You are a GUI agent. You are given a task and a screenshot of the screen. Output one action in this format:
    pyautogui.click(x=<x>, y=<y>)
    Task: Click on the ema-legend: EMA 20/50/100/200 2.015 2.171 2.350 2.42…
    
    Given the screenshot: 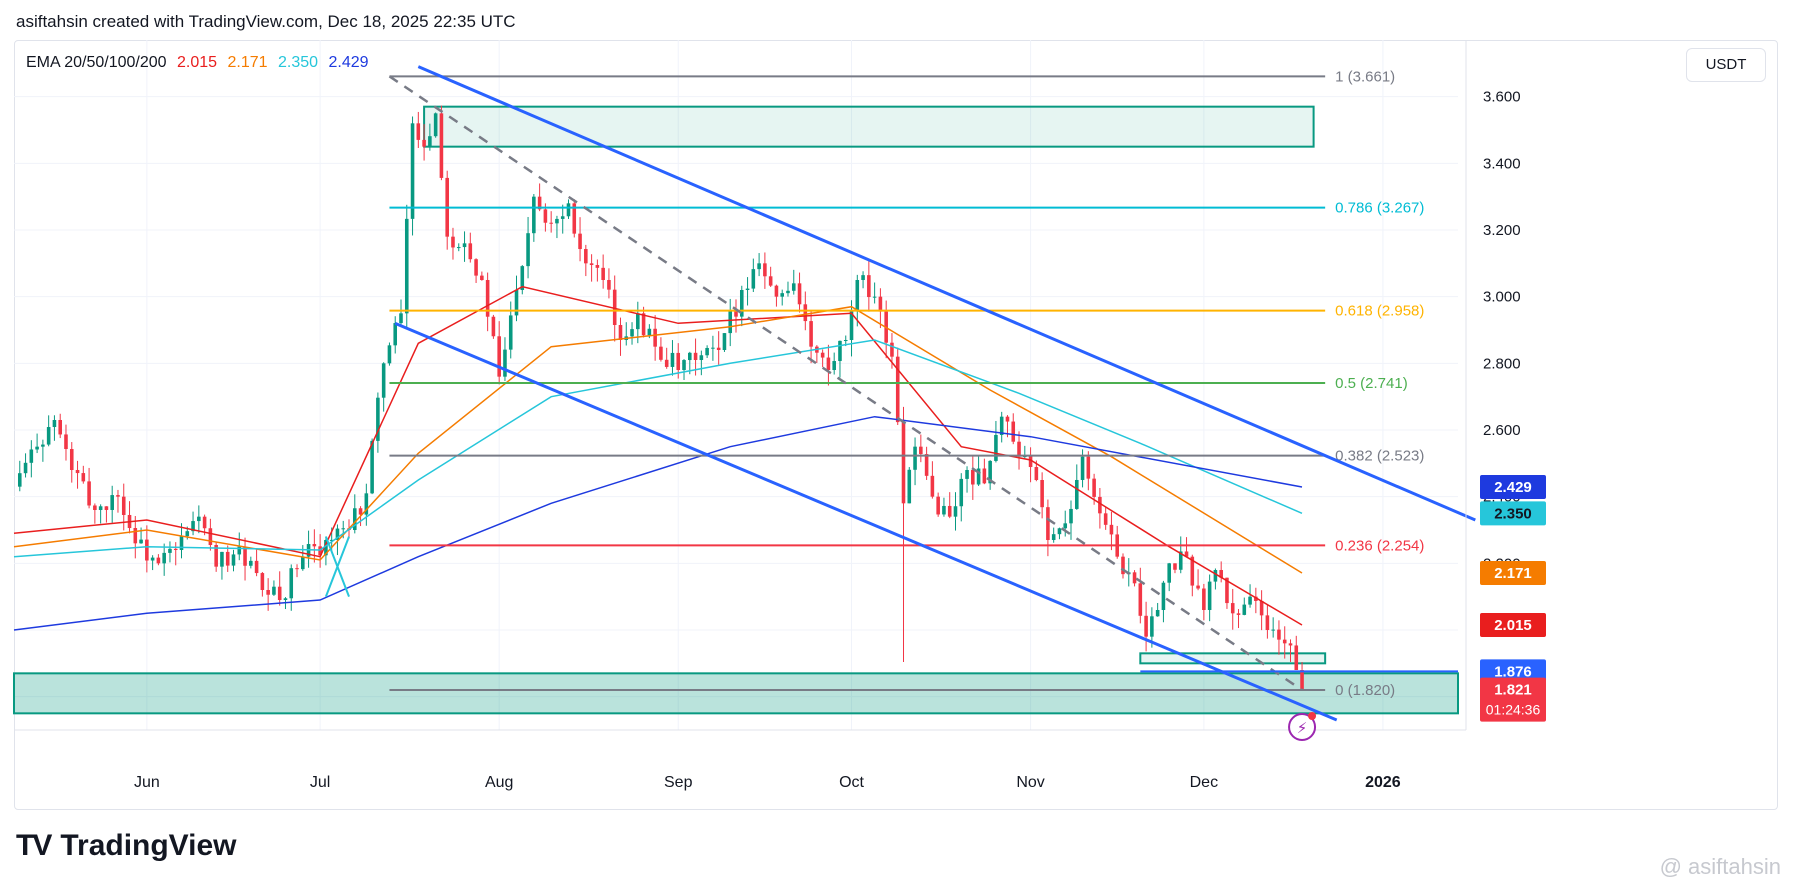 What is the action you would take?
    pyautogui.click(x=200, y=63)
    